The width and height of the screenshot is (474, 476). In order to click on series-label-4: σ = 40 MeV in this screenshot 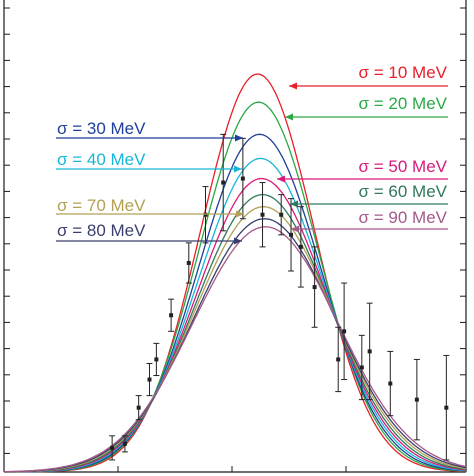, I will do `click(101, 159)`.